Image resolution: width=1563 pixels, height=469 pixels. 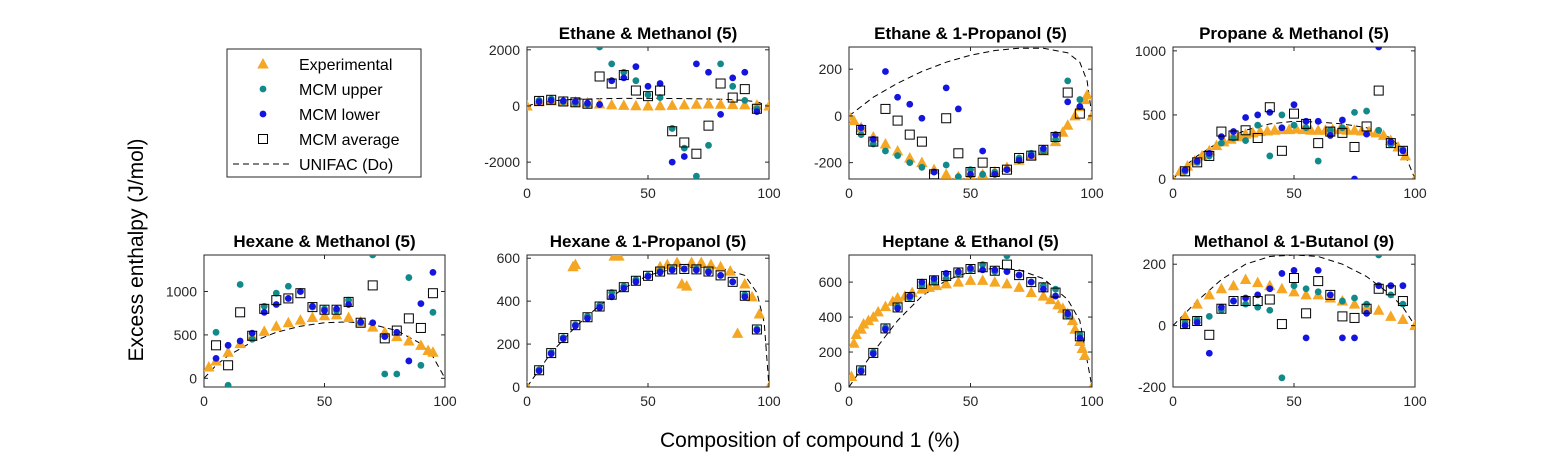 What do you see at coordinates (349, 140) in the screenshot?
I see `legend-label: MCM average` at bounding box center [349, 140].